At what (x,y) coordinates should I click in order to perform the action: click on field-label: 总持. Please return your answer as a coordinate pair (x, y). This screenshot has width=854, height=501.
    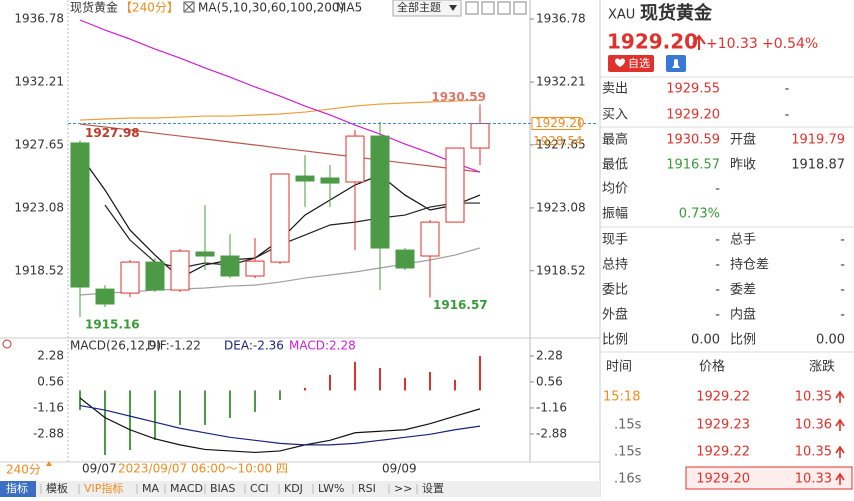
    Looking at the image, I should click on (615, 265).